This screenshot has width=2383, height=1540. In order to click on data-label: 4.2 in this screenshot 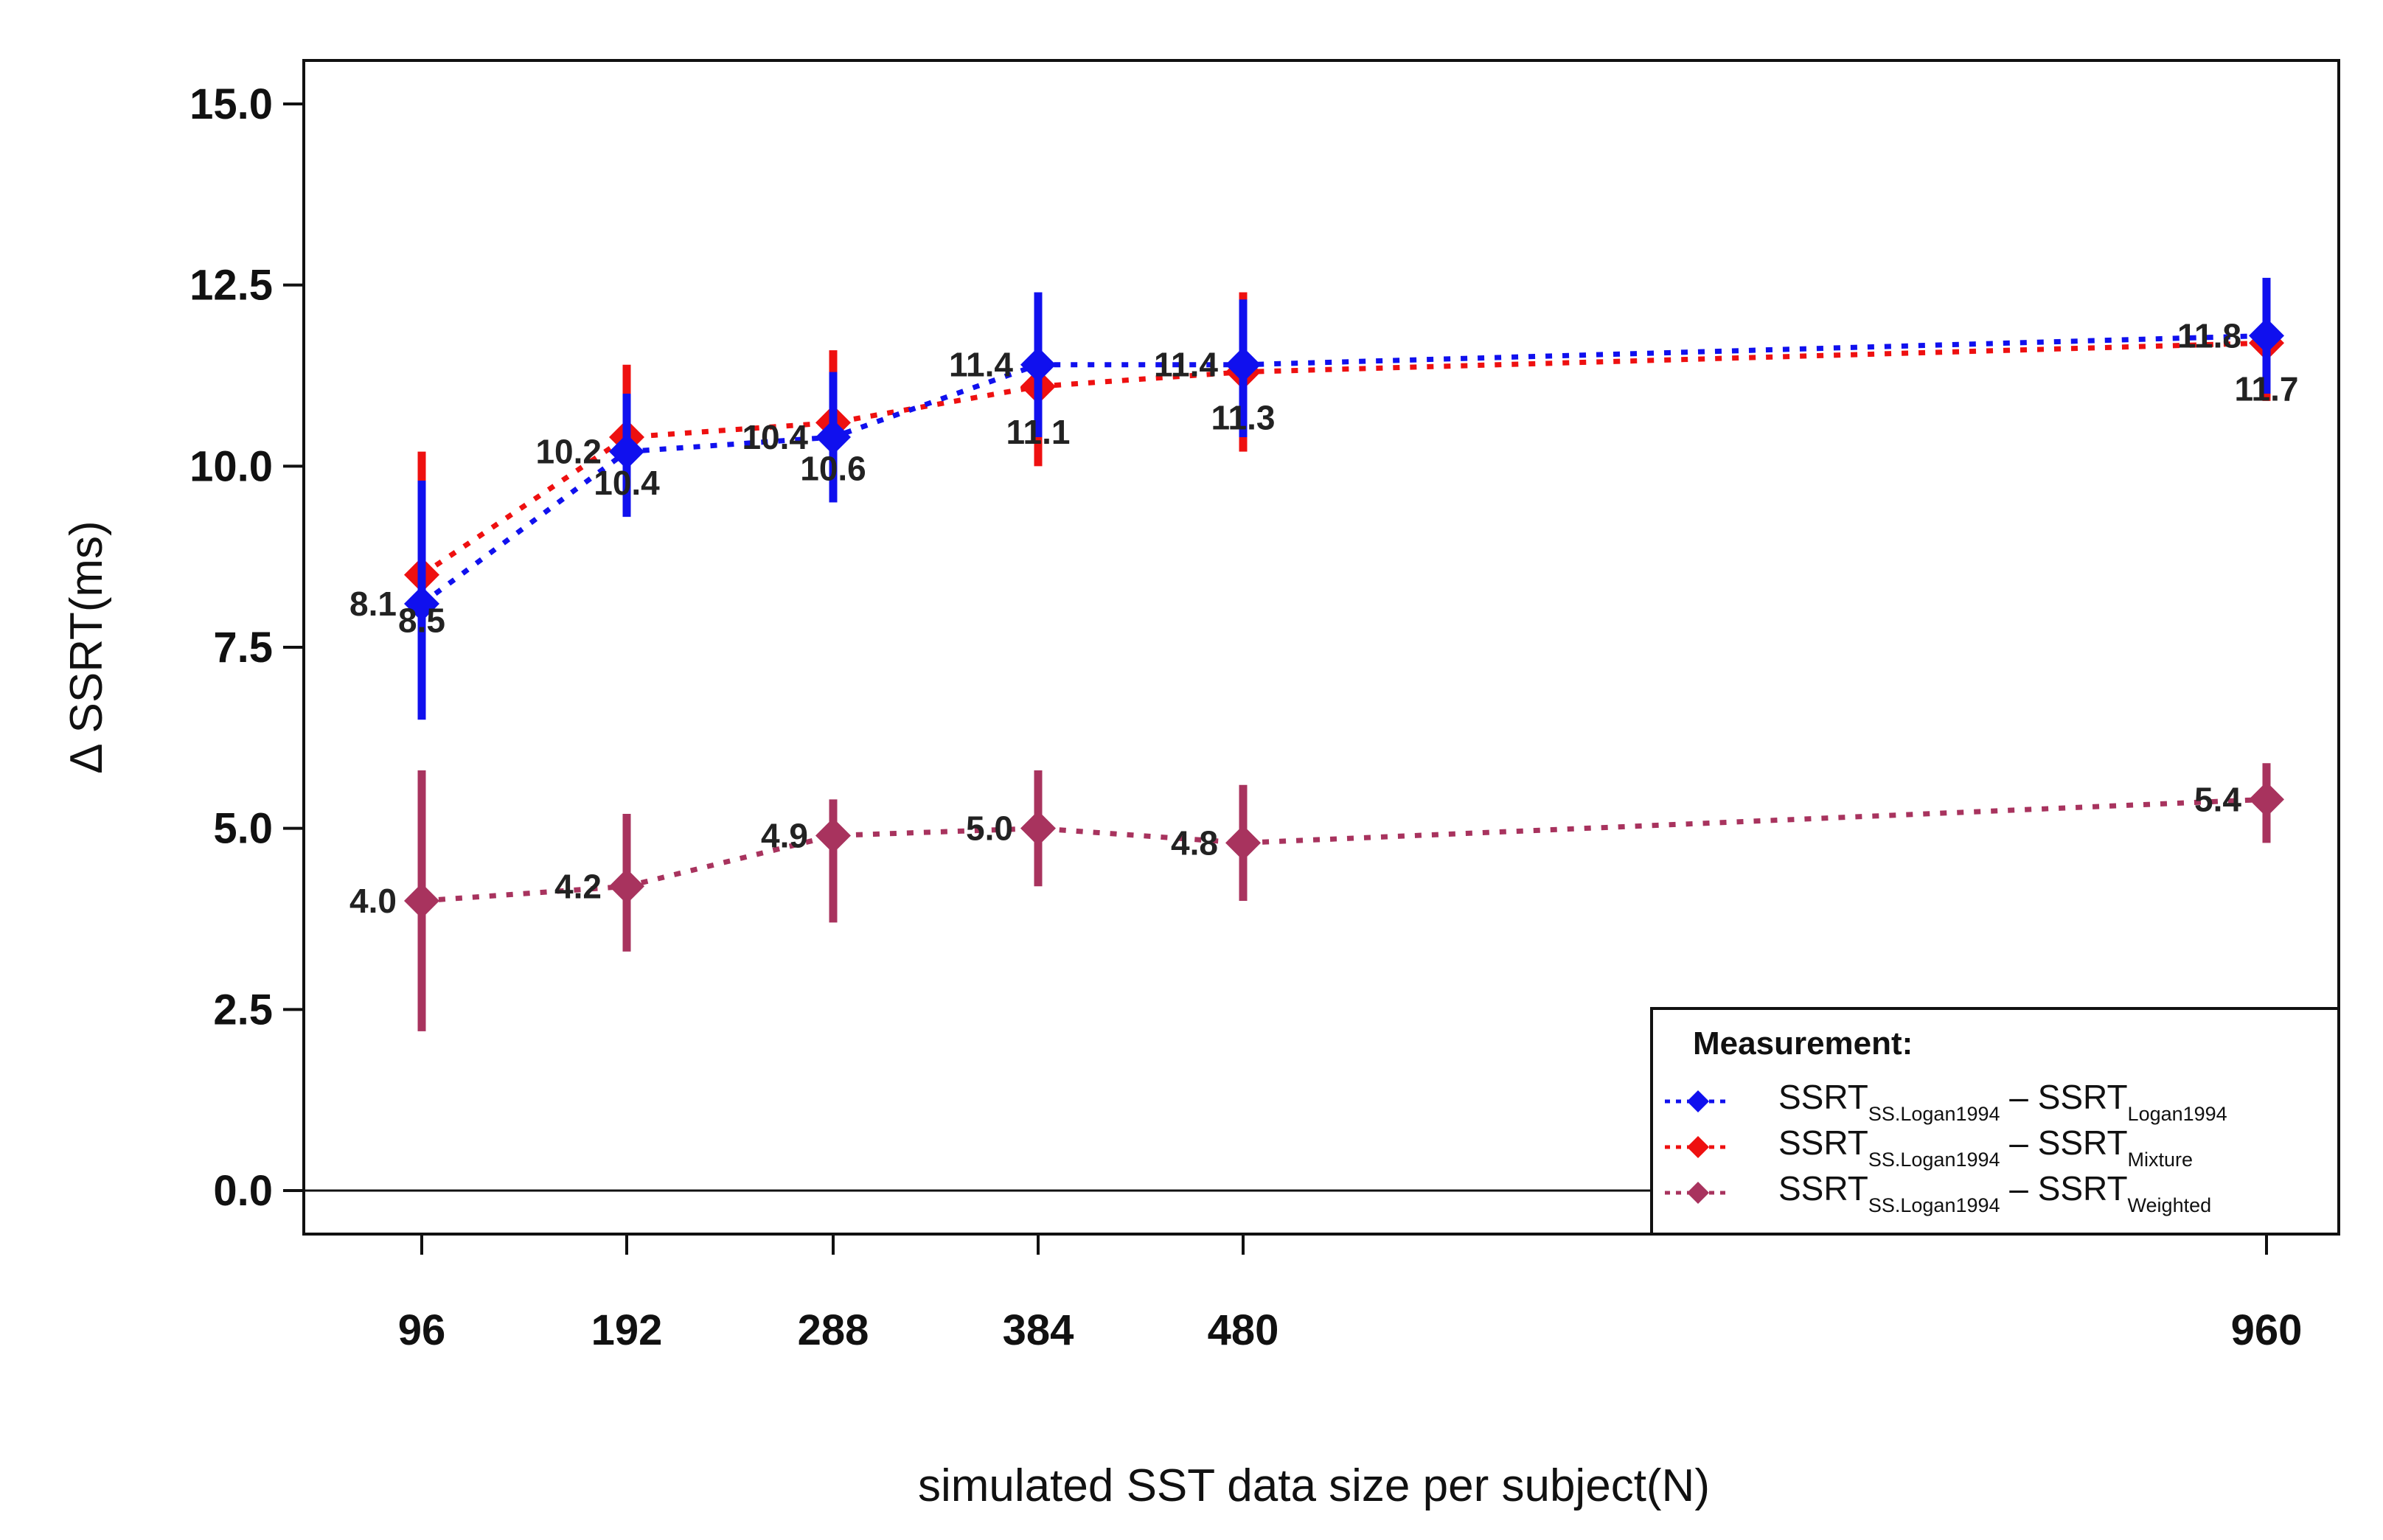, I will do `click(578, 886)`.